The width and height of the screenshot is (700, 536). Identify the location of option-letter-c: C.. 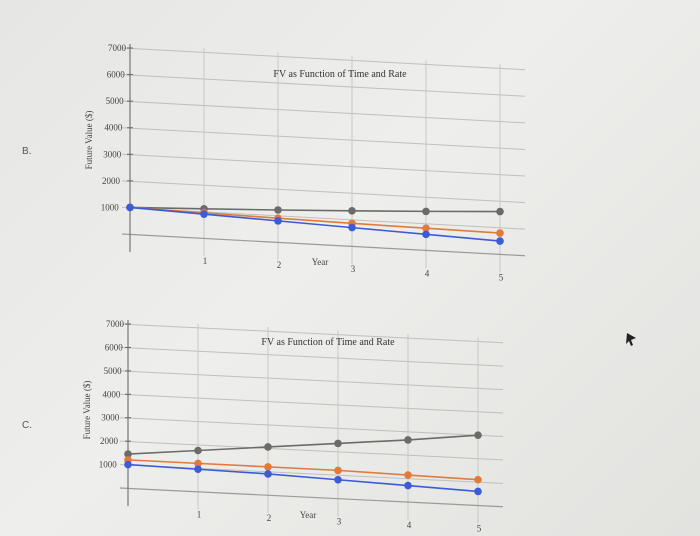
(27, 425).